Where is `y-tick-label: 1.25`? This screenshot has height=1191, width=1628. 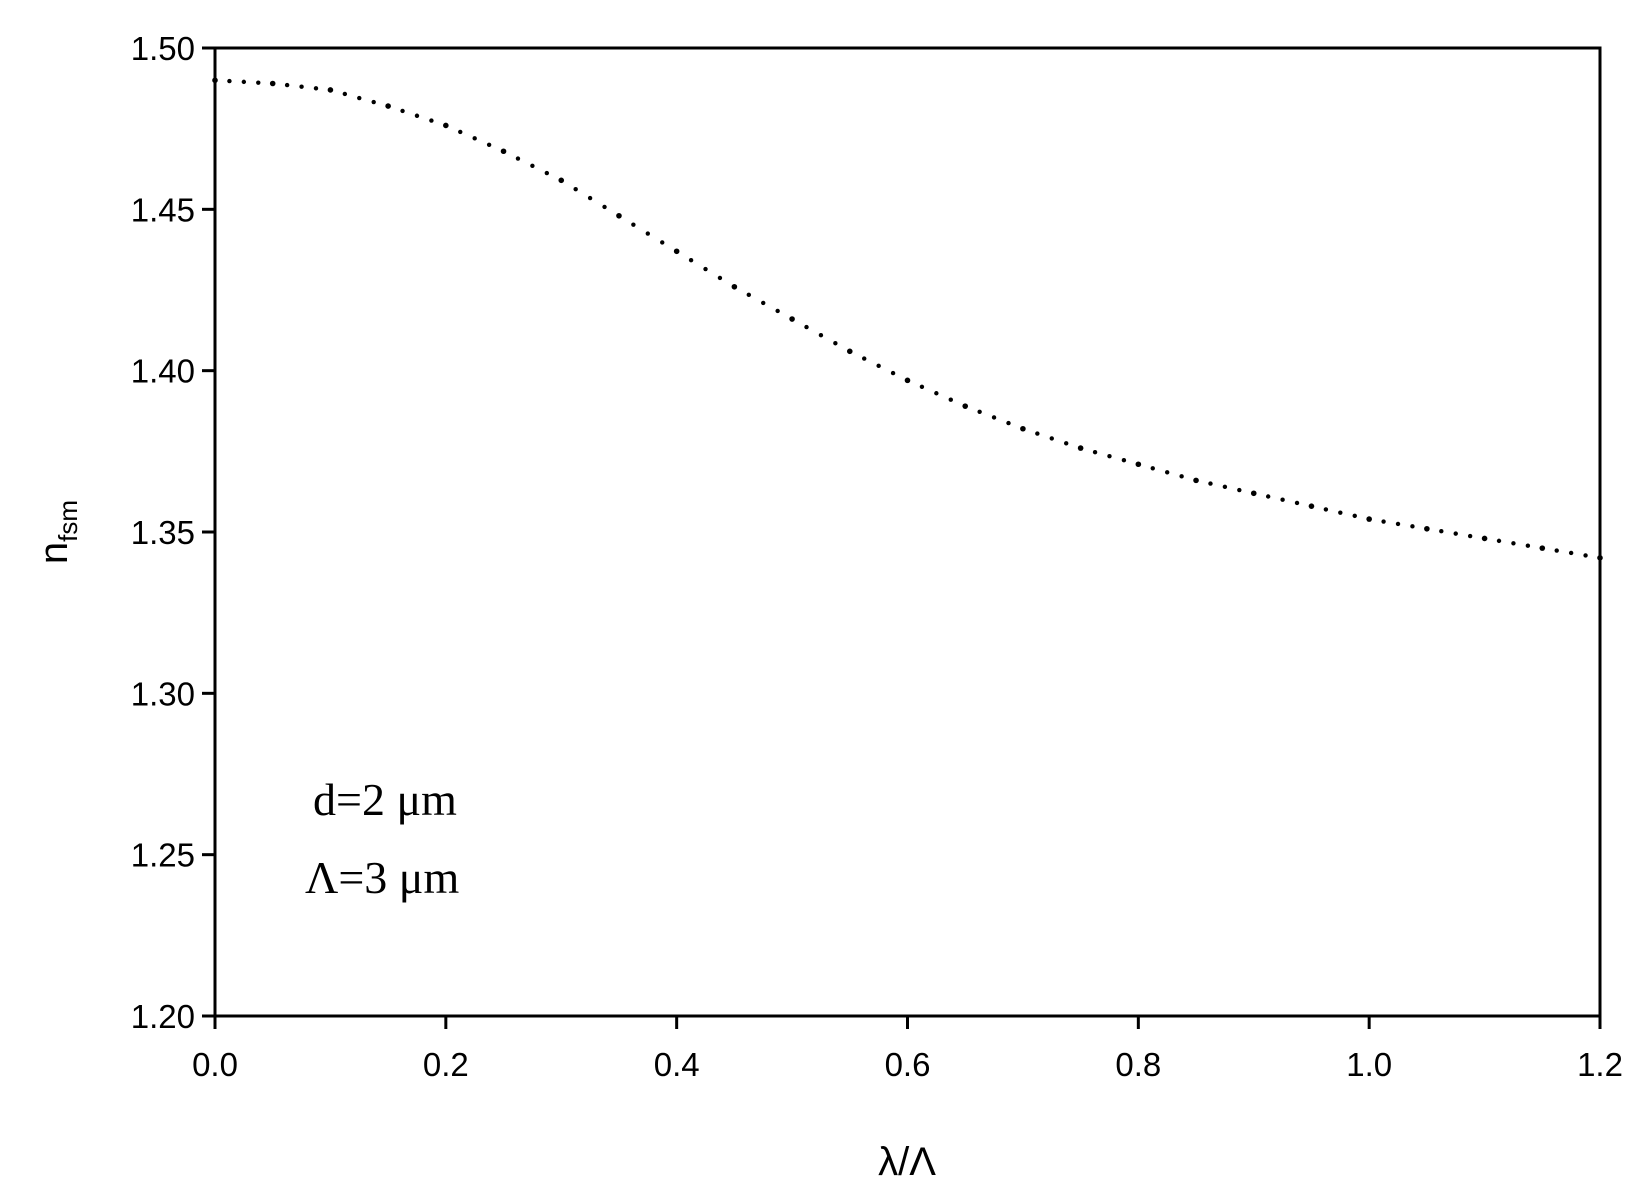 y-tick-label: 1.25 is located at coordinates (163, 855).